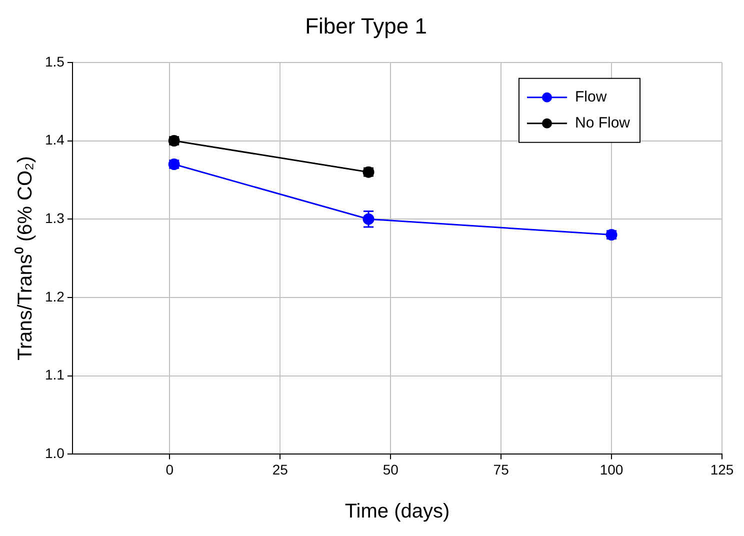  Describe the element at coordinates (612, 469) in the screenshot. I see `x-tick-label: 100` at that location.